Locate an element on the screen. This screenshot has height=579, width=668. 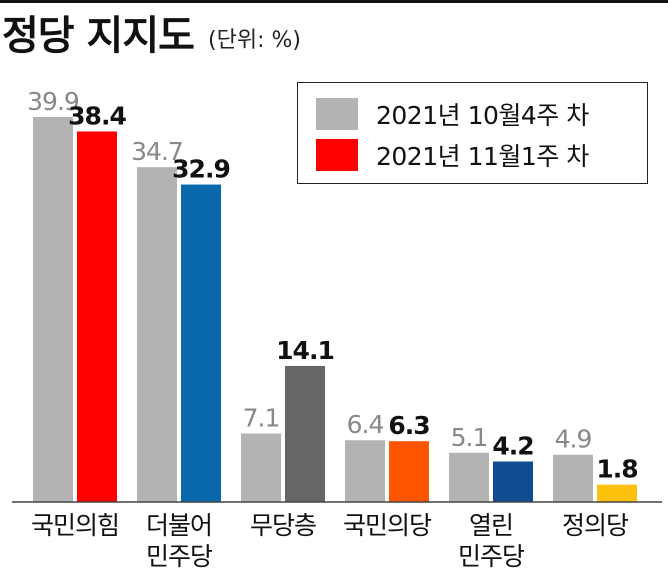
category-label-3: 국민의당 is located at coordinates (387, 525).